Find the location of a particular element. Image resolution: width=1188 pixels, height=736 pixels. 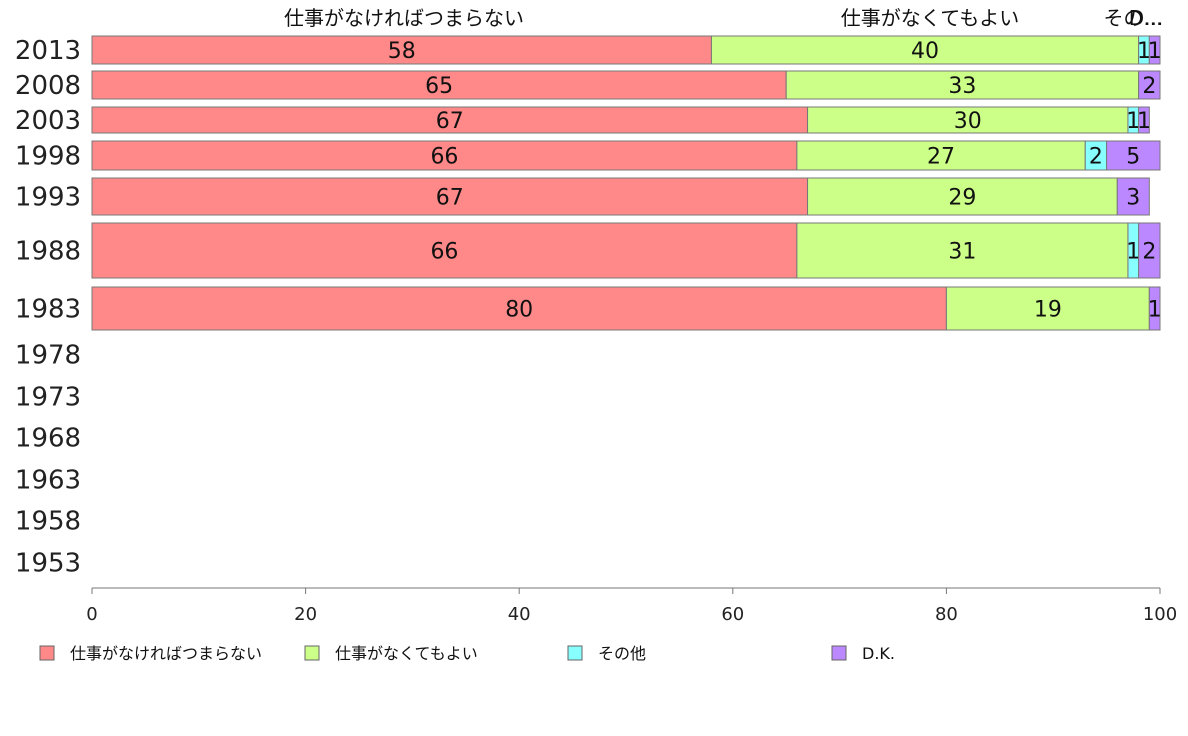

legend-label: その他 is located at coordinates (622, 653).